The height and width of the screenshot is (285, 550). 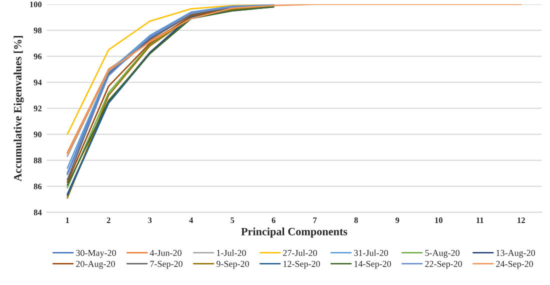 What do you see at coordinates (68, 220) in the screenshot?
I see `x-tick-label: 1` at bounding box center [68, 220].